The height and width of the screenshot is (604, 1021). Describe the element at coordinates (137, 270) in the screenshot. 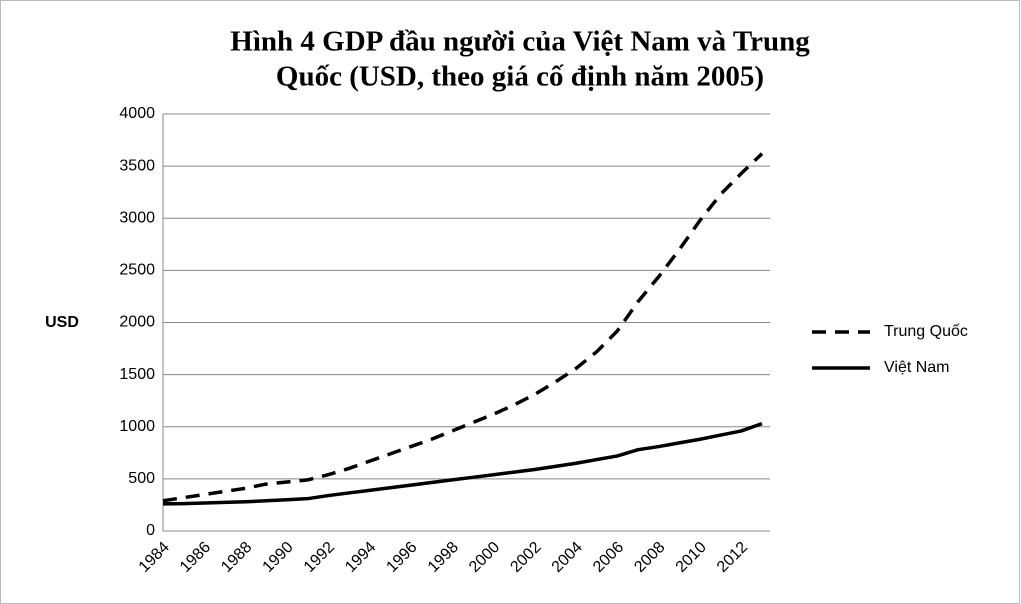

I see `y-tick-label: 2500` at that location.